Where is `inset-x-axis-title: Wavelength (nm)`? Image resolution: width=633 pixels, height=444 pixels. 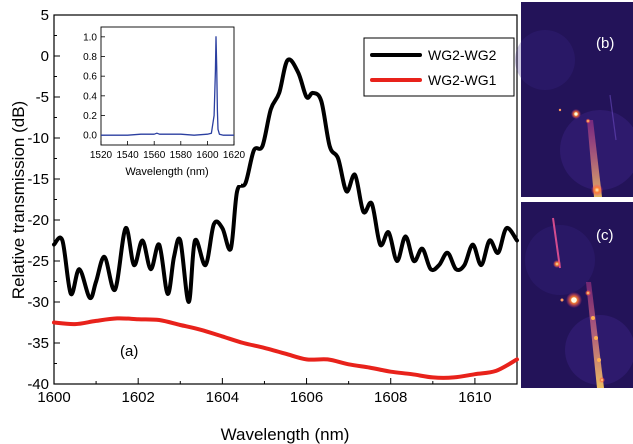
inset-x-axis-title: Wavelength (nm) is located at coordinates (166, 172).